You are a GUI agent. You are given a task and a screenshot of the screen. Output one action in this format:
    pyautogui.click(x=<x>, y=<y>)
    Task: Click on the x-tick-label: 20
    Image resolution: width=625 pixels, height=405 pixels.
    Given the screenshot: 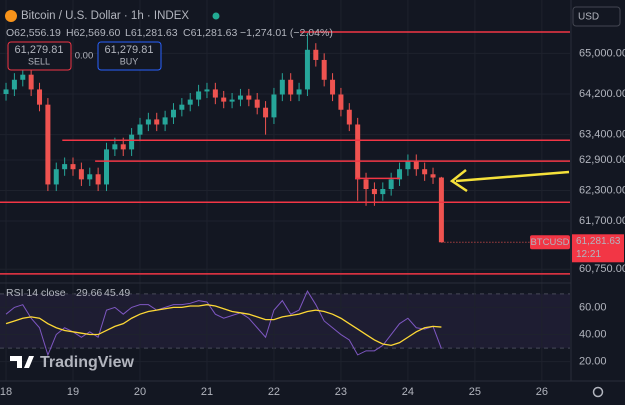 What is the action you would take?
    pyautogui.click(x=140, y=392)
    